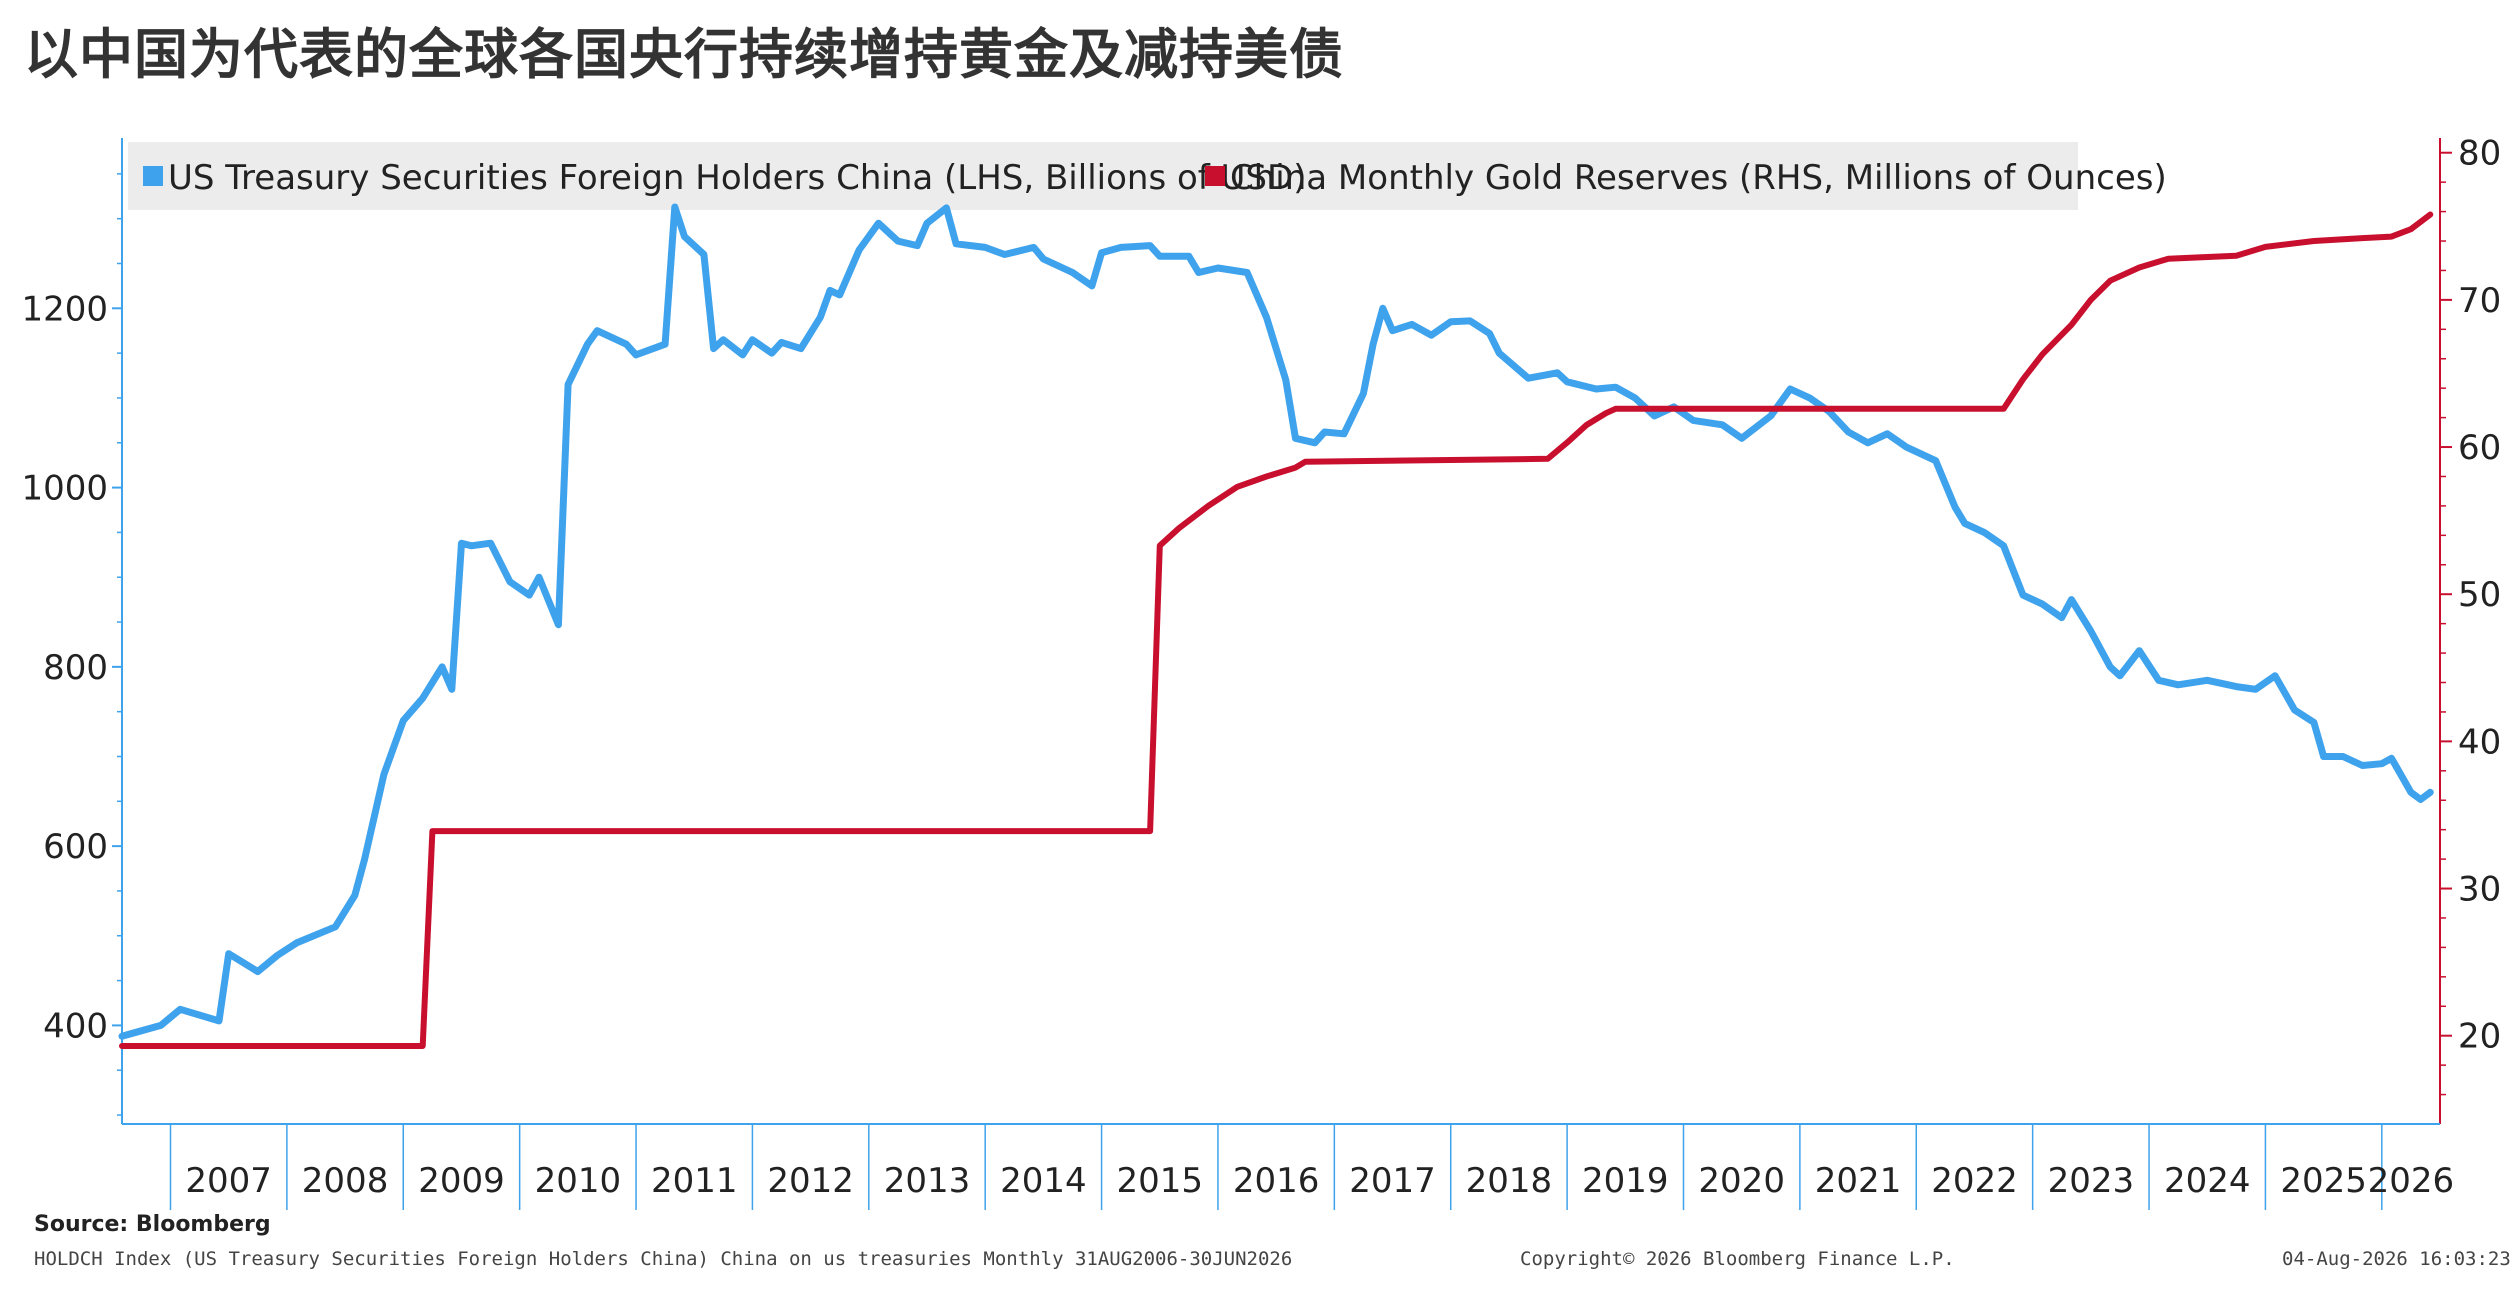 This screenshot has width=2516, height=1306. I want to click on x-tick-label: 2013, so click(927, 1181).